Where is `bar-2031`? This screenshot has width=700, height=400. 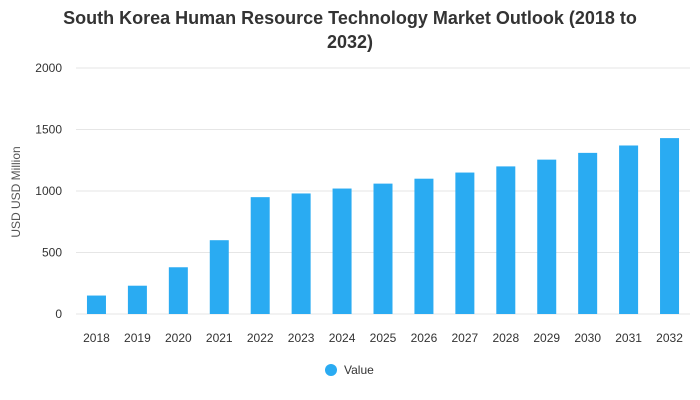 bar-2031 is located at coordinates (629, 229).